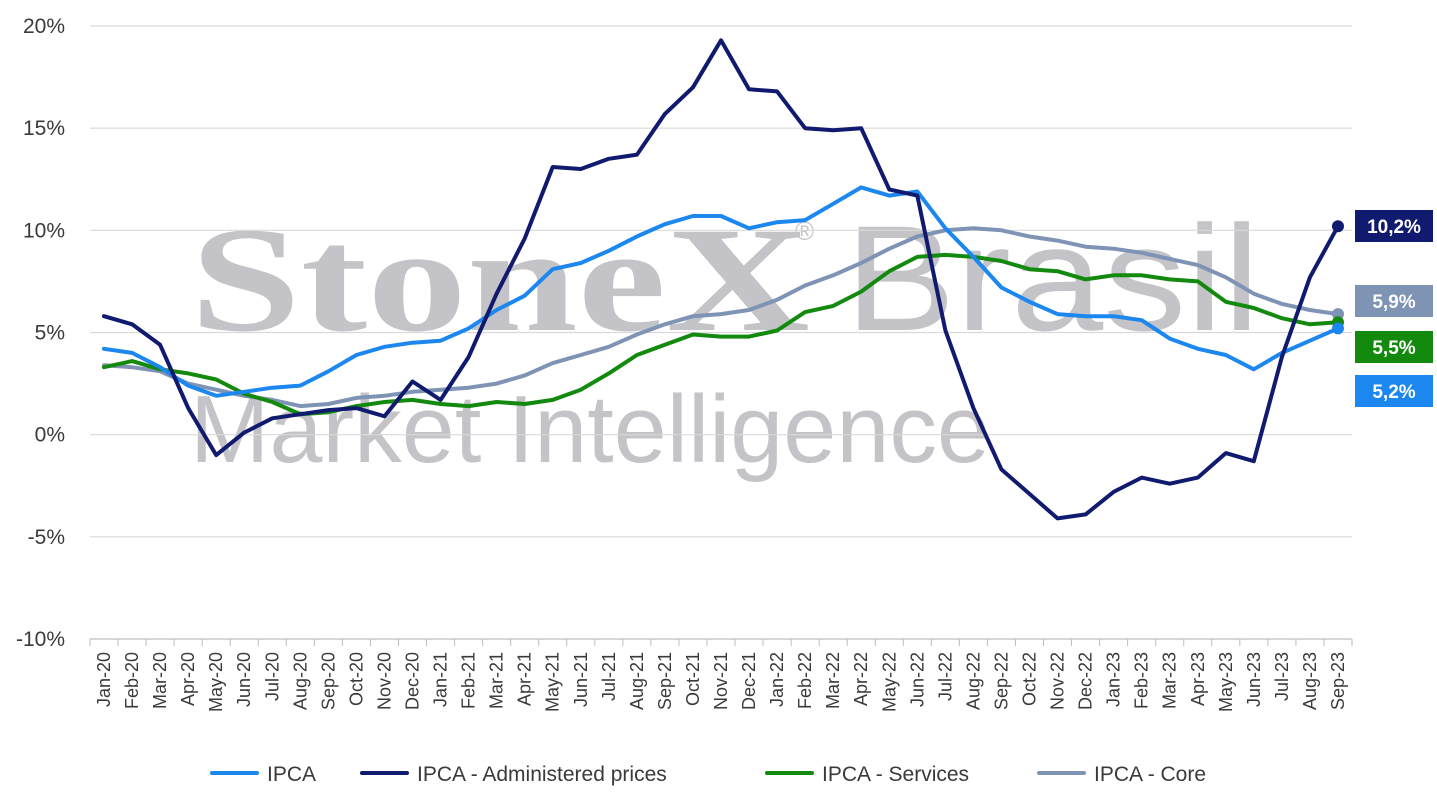  Describe the element at coordinates (889, 682) in the screenshot. I see `x-tick-label: May-22` at that location.